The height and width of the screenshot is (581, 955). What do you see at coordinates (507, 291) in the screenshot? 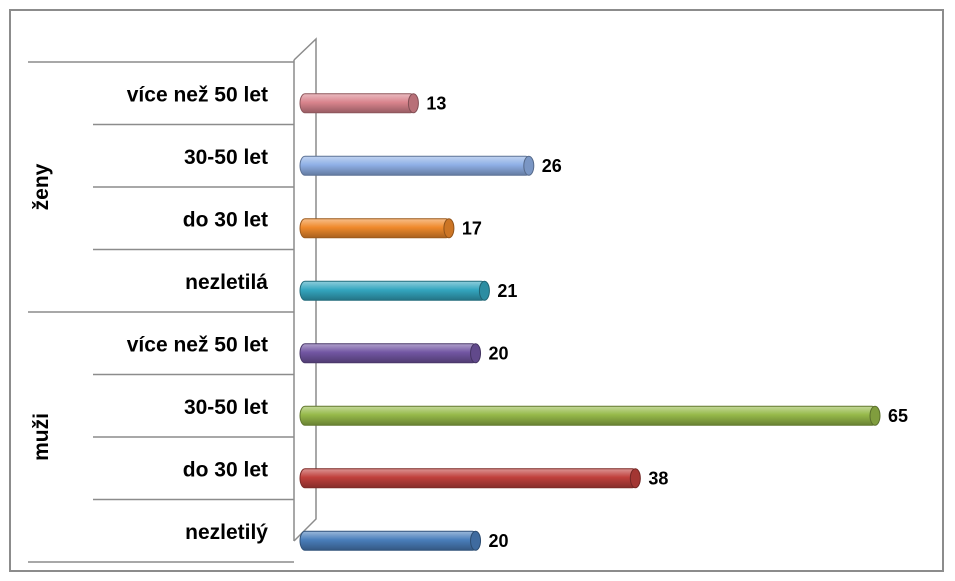
I see `data-label: 21` at bounding box center [507, 291].